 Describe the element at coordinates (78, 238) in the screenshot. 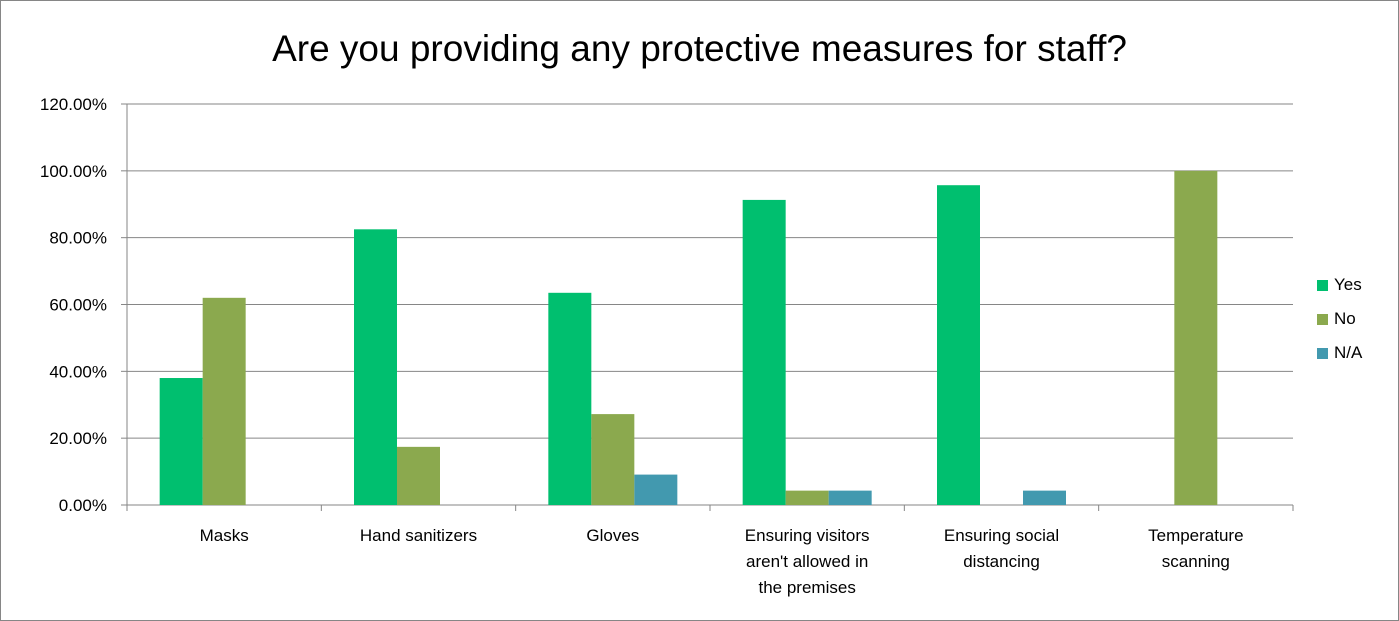

I see `y-tick-label: 80.00%` at that location.